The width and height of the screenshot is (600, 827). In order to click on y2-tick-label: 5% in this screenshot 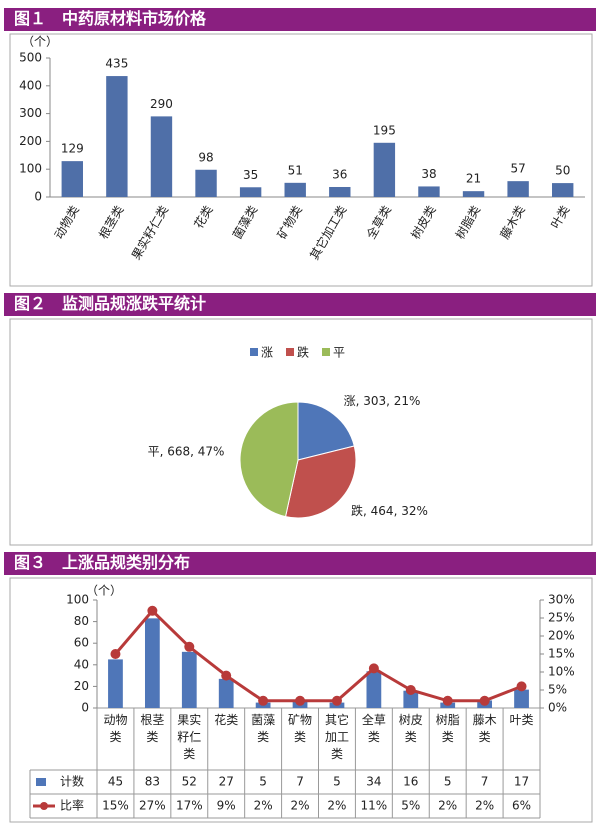, I will do `click(557, 690)`.